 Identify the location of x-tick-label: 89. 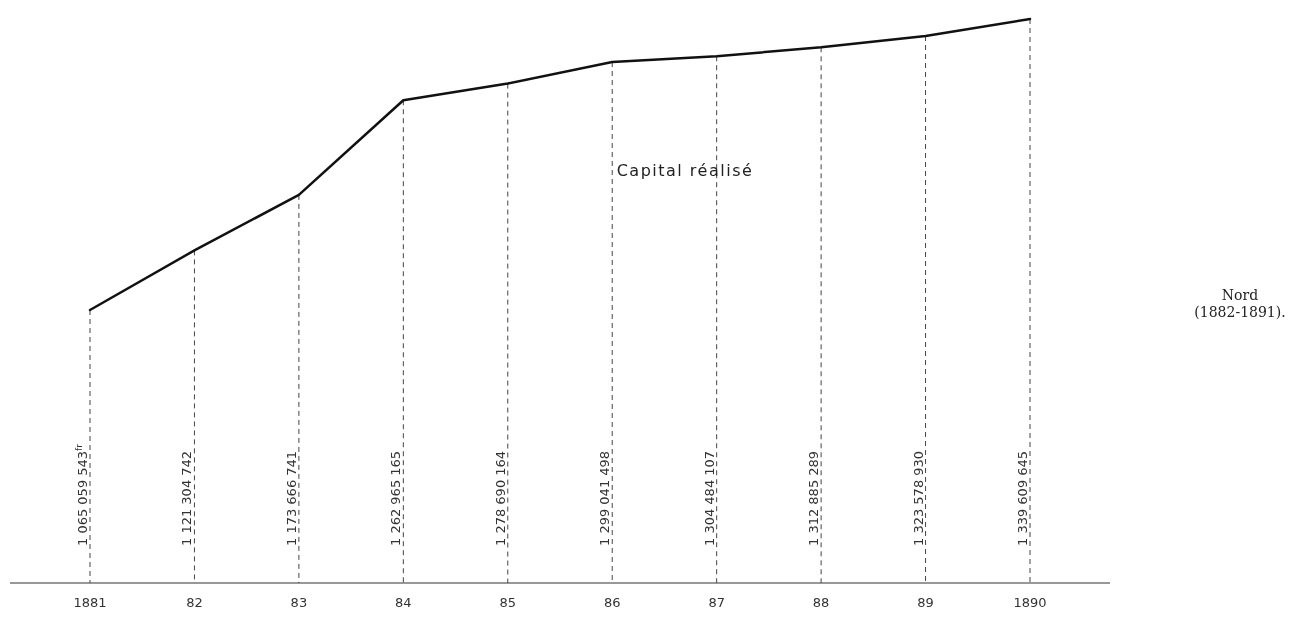
(925, 602).